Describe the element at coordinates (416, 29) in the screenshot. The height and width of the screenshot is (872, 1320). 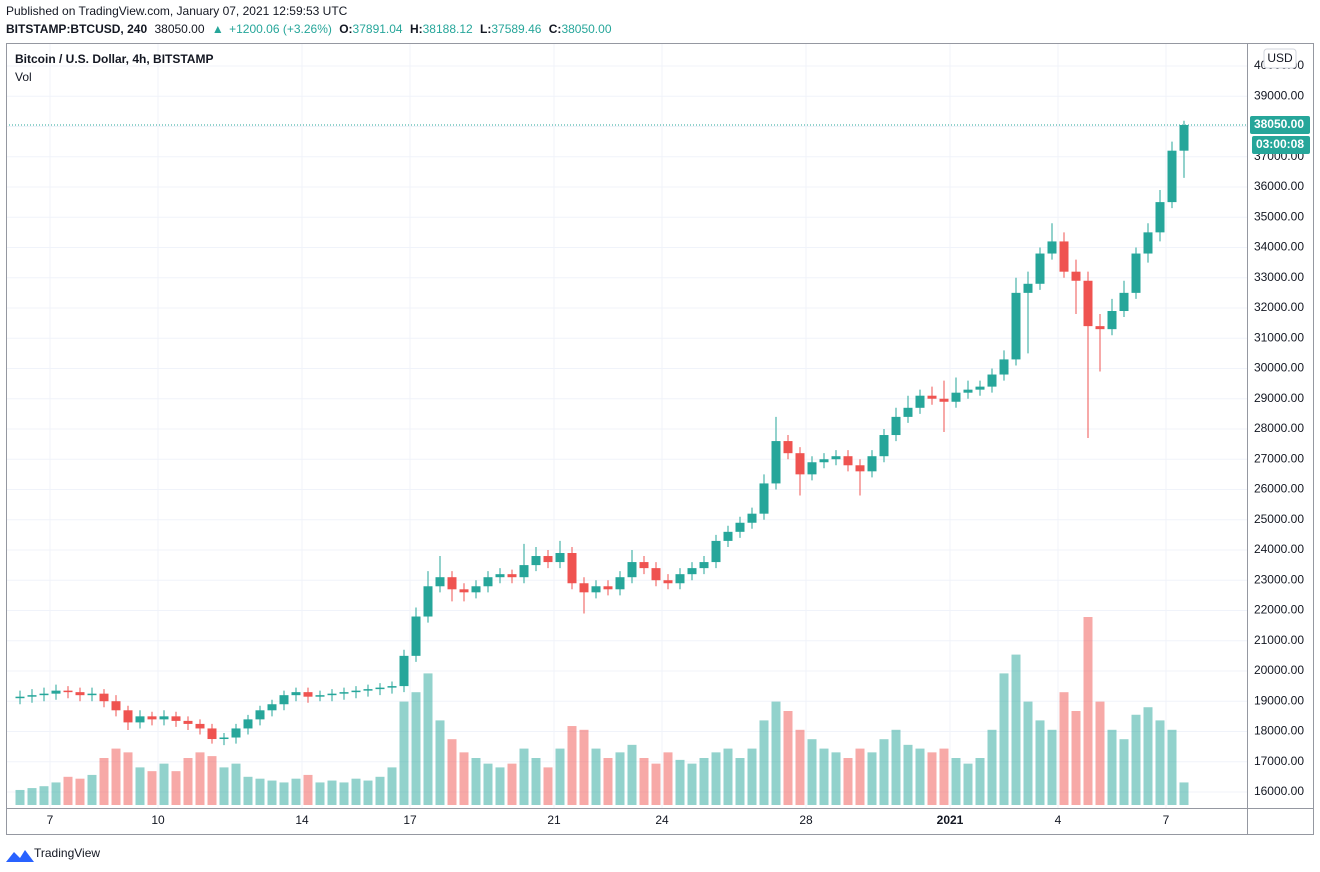
I see `ohlc-label: H:` at that location.